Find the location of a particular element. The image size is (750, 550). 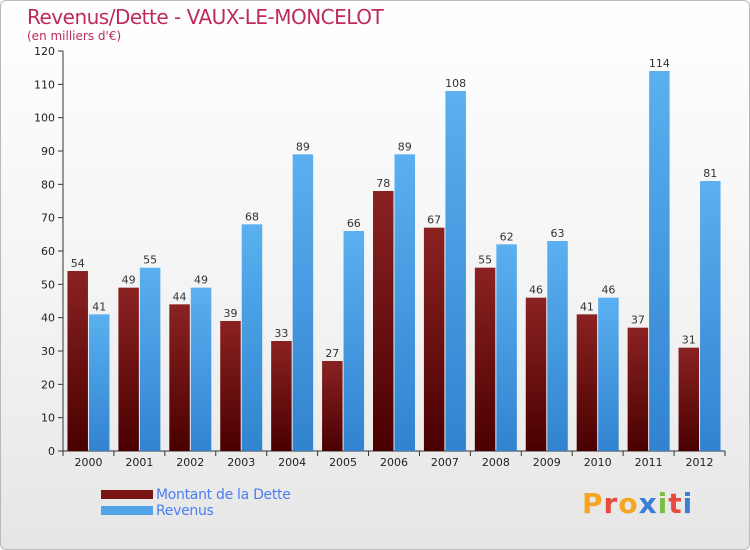

value-label-dette: 31 is located at coordinates (689, 340).